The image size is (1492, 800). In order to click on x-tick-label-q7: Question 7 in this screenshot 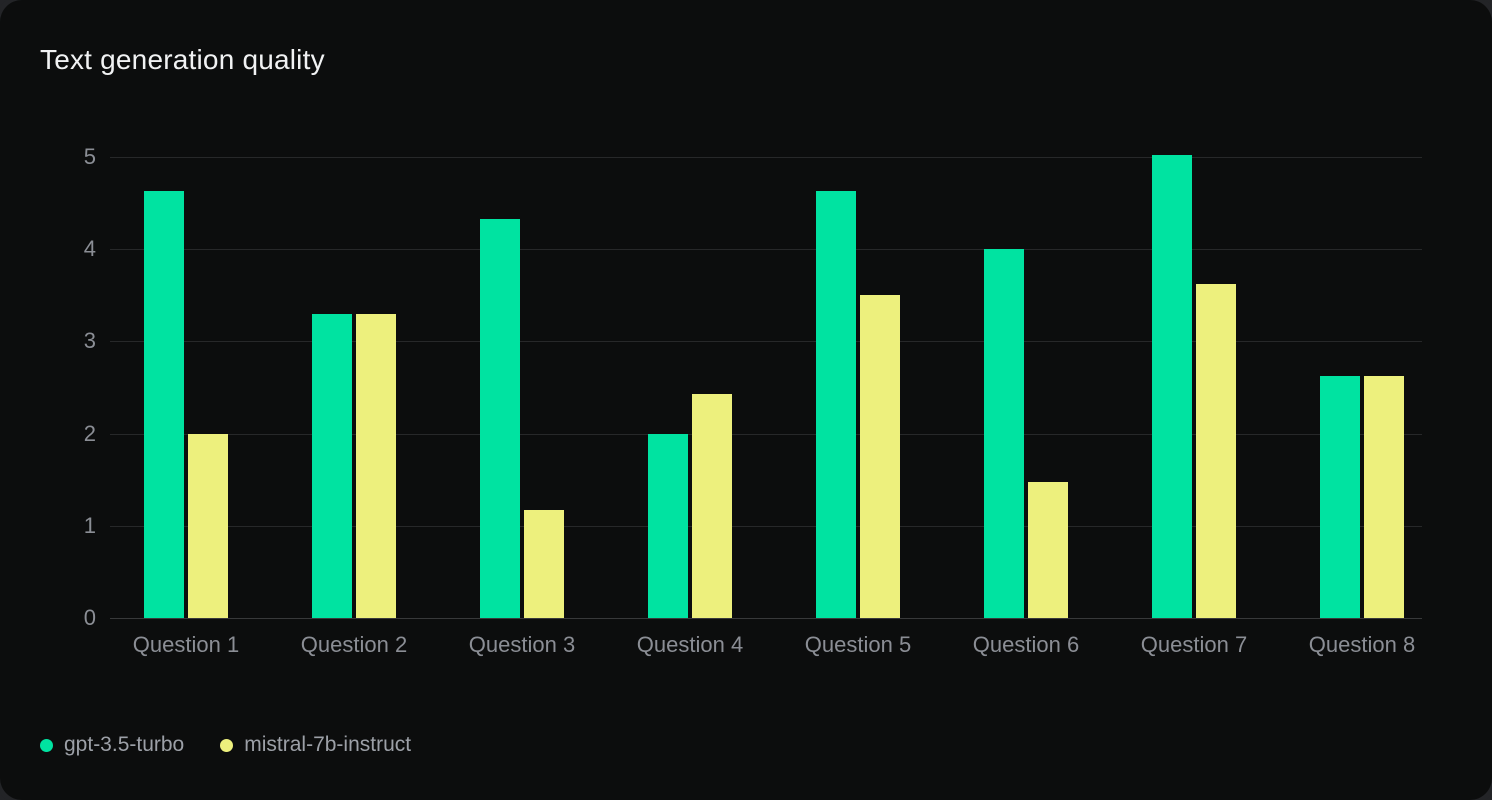, I will do `click(1194, 644)`.